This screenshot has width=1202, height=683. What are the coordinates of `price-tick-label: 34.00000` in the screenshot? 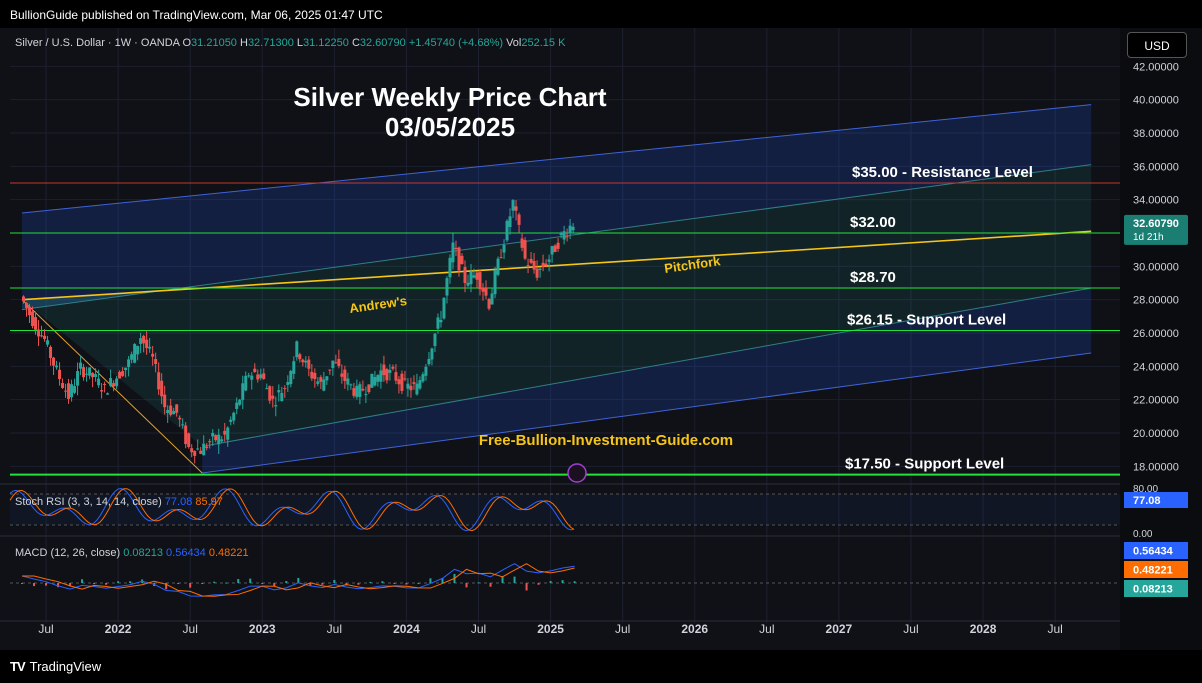 It's located at (1156, 201).